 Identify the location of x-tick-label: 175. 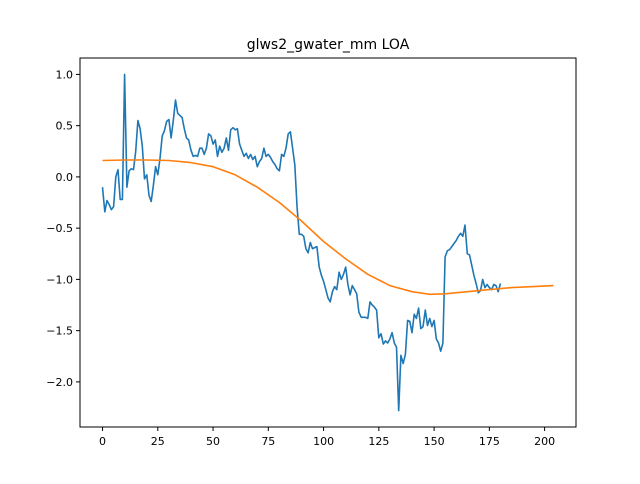
(489, 441).